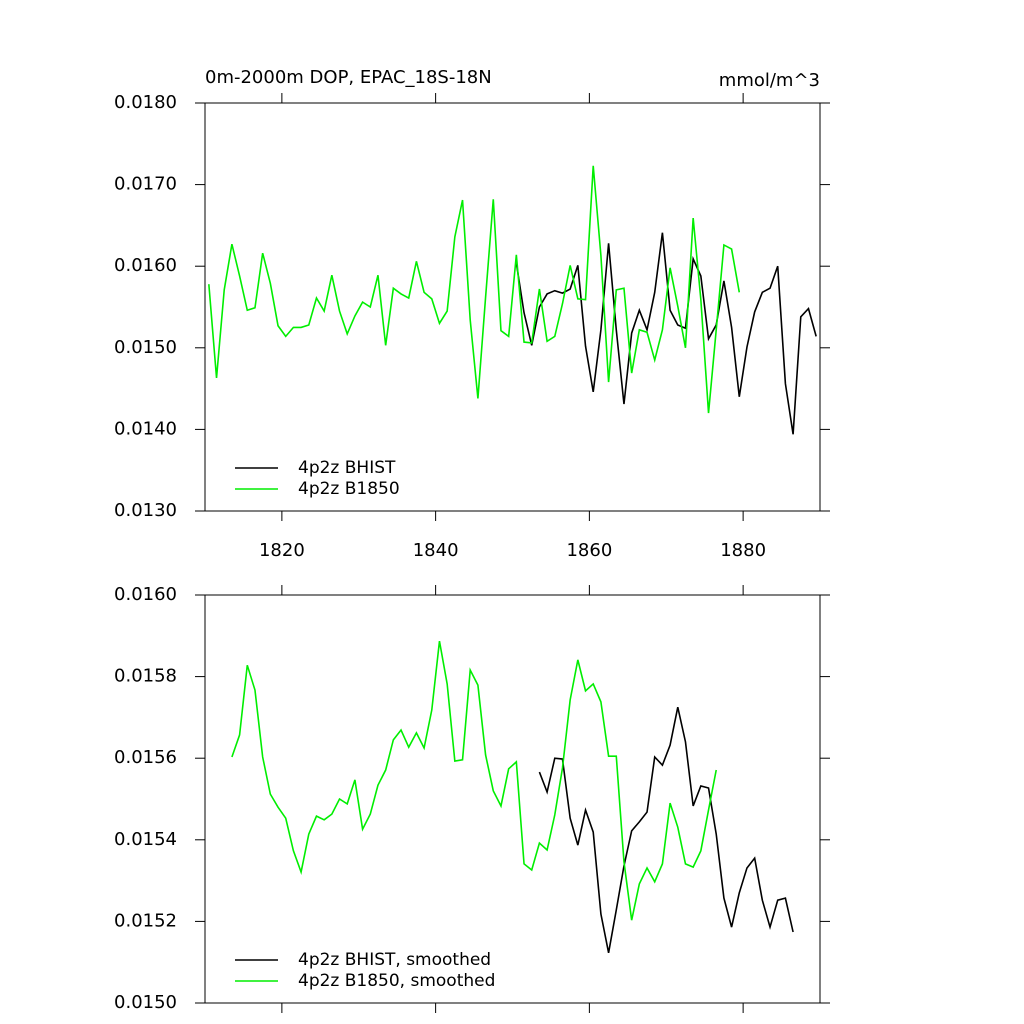  What do you see at coordinates (769, 80) in the screenshot?
I see `units-label: mmol/m^3` at bounding box center [769, 80].